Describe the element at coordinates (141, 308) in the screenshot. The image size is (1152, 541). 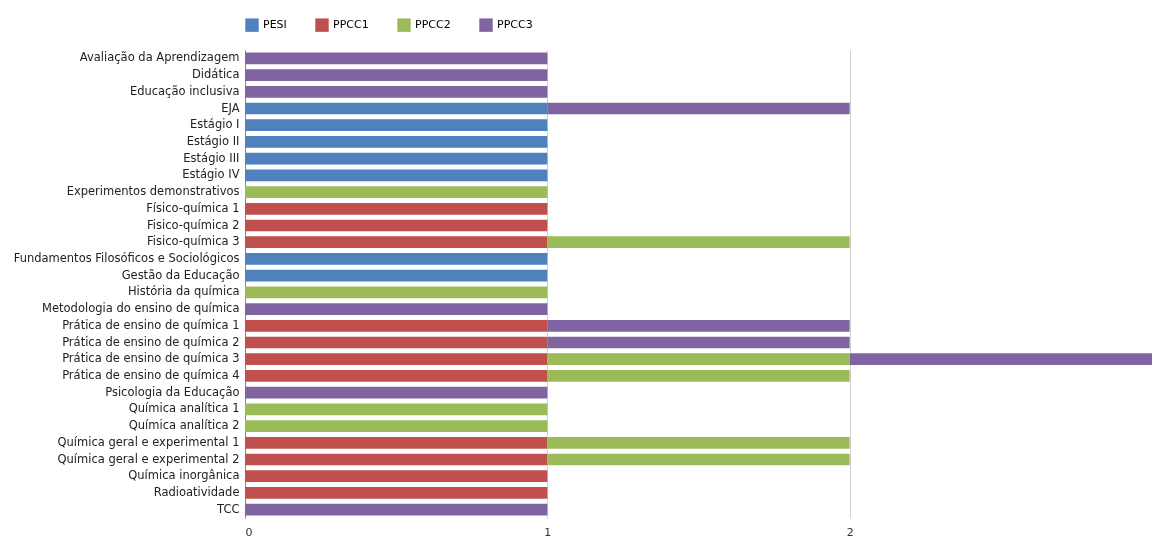
I see `y-tick-label: Metodologia do ensino de química` at that location.